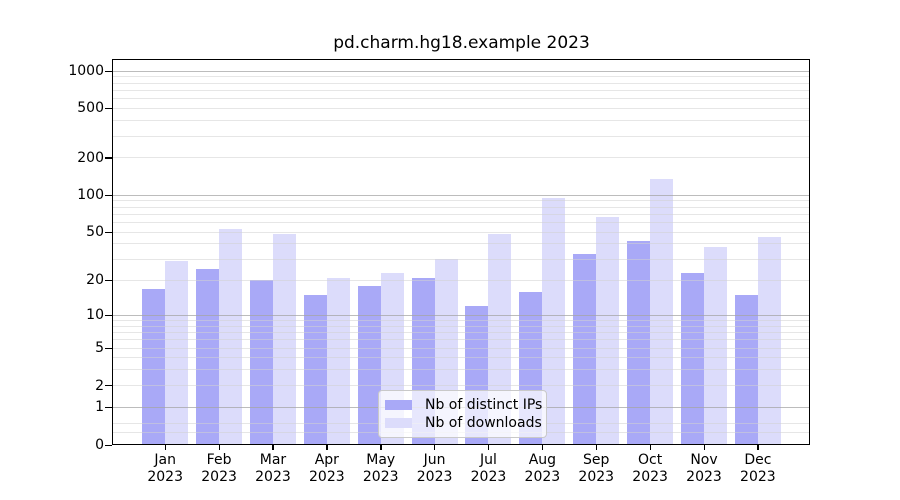 This screenshot has height=500, width=900. What do you see at coordinates (90, 157) in the screenshot?
I see `y-tick-label: 200` at bounding box center [90, 157].